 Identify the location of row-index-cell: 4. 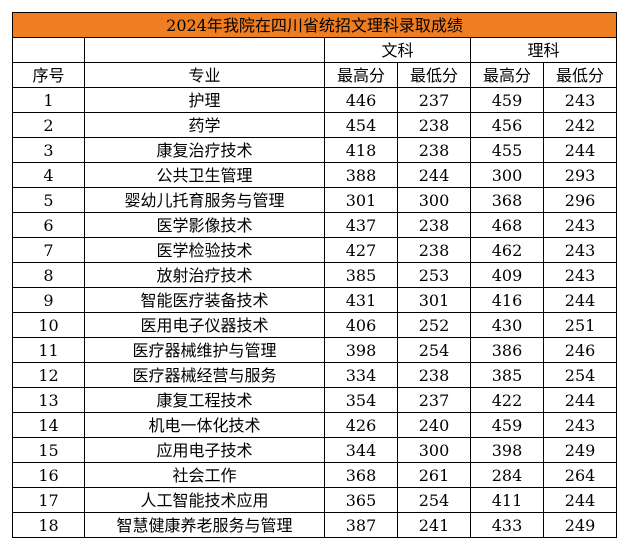
(48, 175).